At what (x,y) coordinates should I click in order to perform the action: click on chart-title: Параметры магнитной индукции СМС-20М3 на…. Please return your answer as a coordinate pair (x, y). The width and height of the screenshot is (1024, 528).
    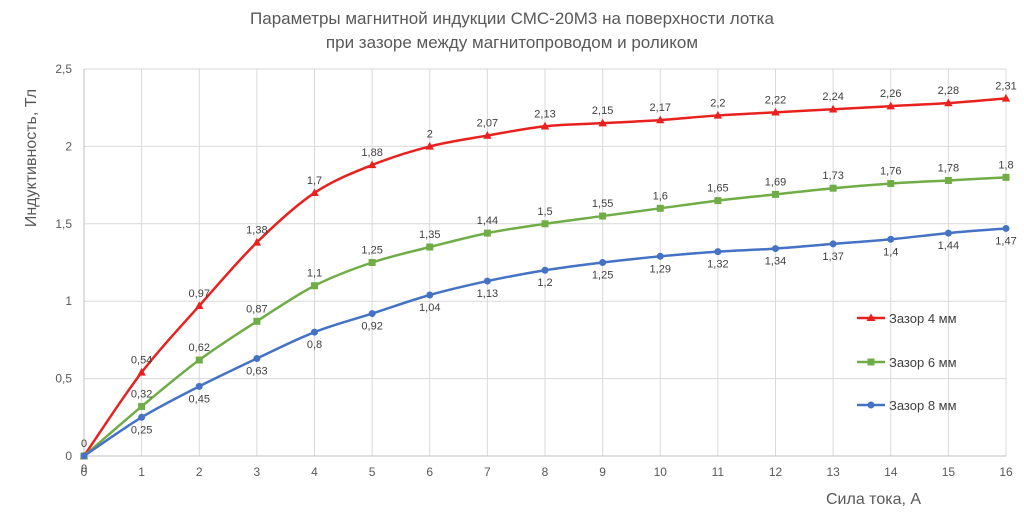
    Looking at the image, I should click on (512, 18).